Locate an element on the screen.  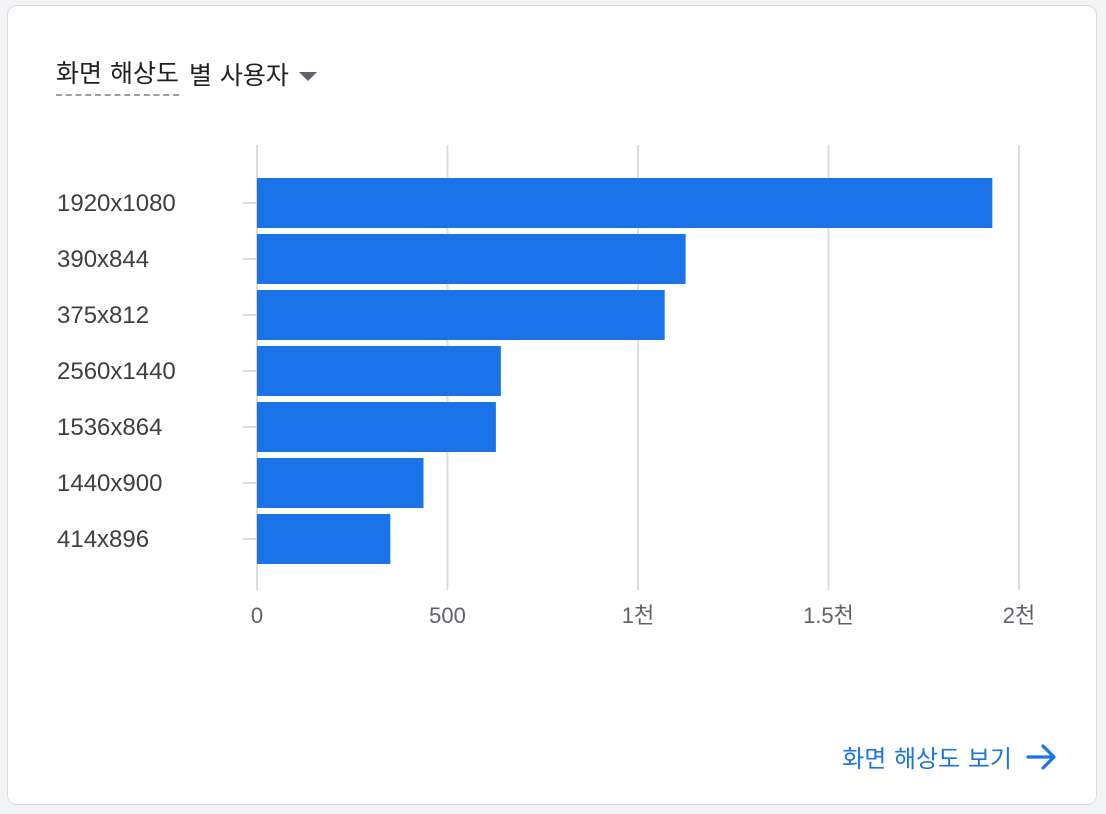
card-header: 화면 해상도 별 사용자 is located at coordinates (186, 76).